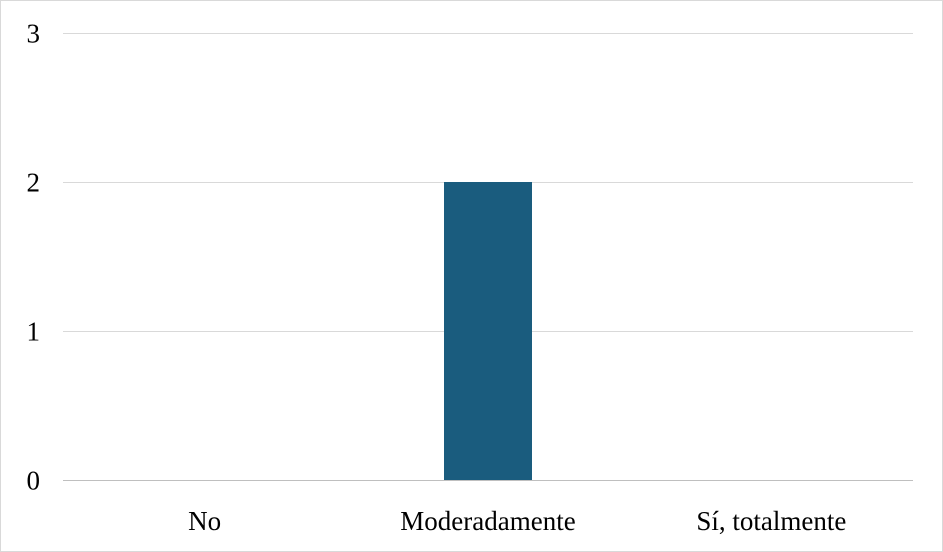  Describe the element at coordinates (34, 34) in the screenshot. I see `y-tick-label: 3` at that location.